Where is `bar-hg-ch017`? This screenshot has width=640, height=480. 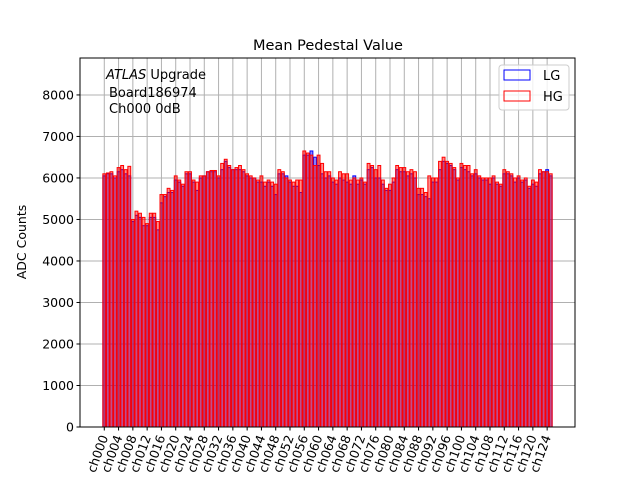 bar-hg-ch017 is located at coordinates (165, 311).